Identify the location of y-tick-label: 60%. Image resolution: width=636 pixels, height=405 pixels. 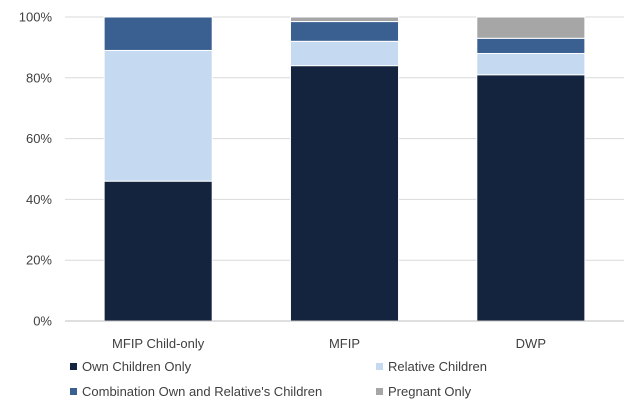
(39, 138).